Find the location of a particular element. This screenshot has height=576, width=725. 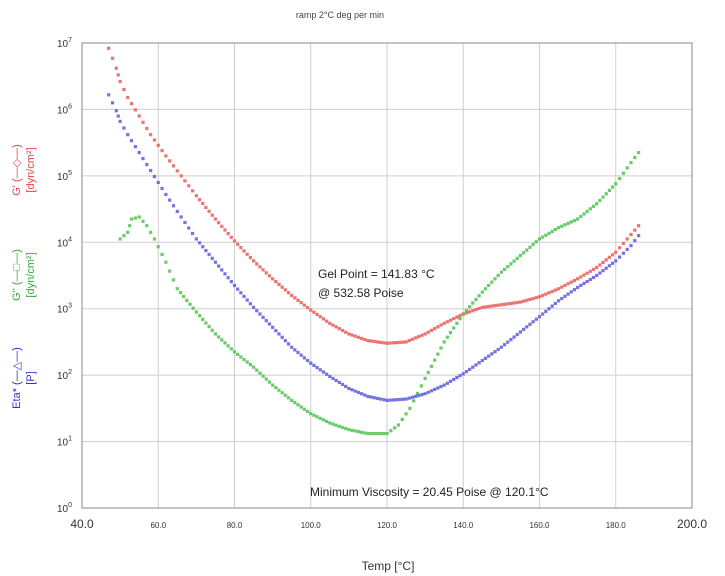

y-tick-label: 10² is located at coordinates (64, 375).